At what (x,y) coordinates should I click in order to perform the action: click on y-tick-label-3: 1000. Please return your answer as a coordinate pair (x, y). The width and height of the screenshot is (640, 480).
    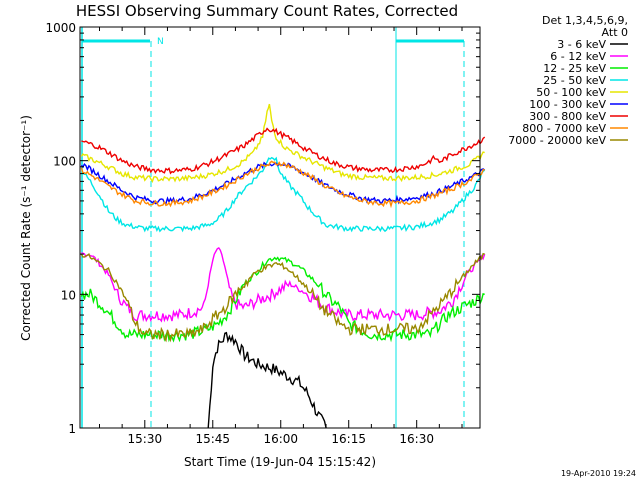
    Looking at the image, I should click on (60, 28).